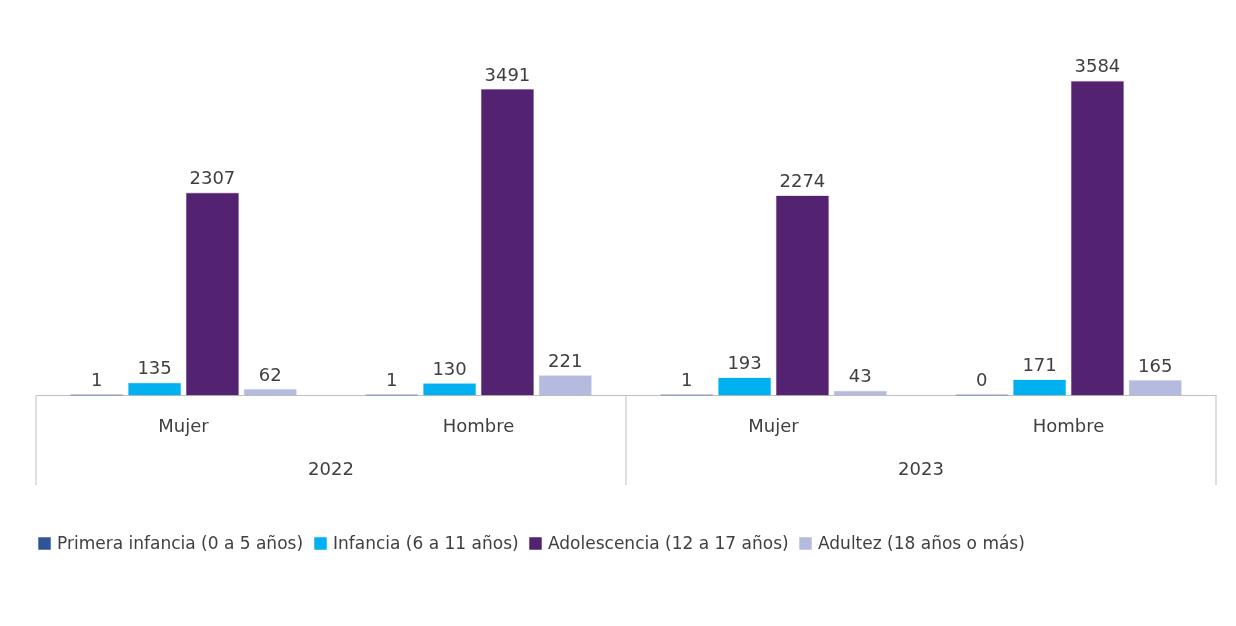 This screenshot has width=1236, height=626. What do you see at coordinates (507, 74) in the screenshot?
I see `data-label: 3491` at bounding box center [507, 74].